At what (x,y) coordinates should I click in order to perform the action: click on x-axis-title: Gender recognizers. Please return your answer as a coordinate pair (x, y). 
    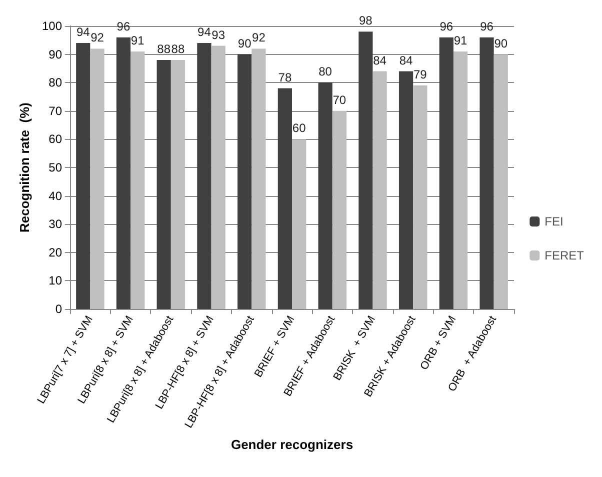
    Looking at the image, I should click on (292, 444).